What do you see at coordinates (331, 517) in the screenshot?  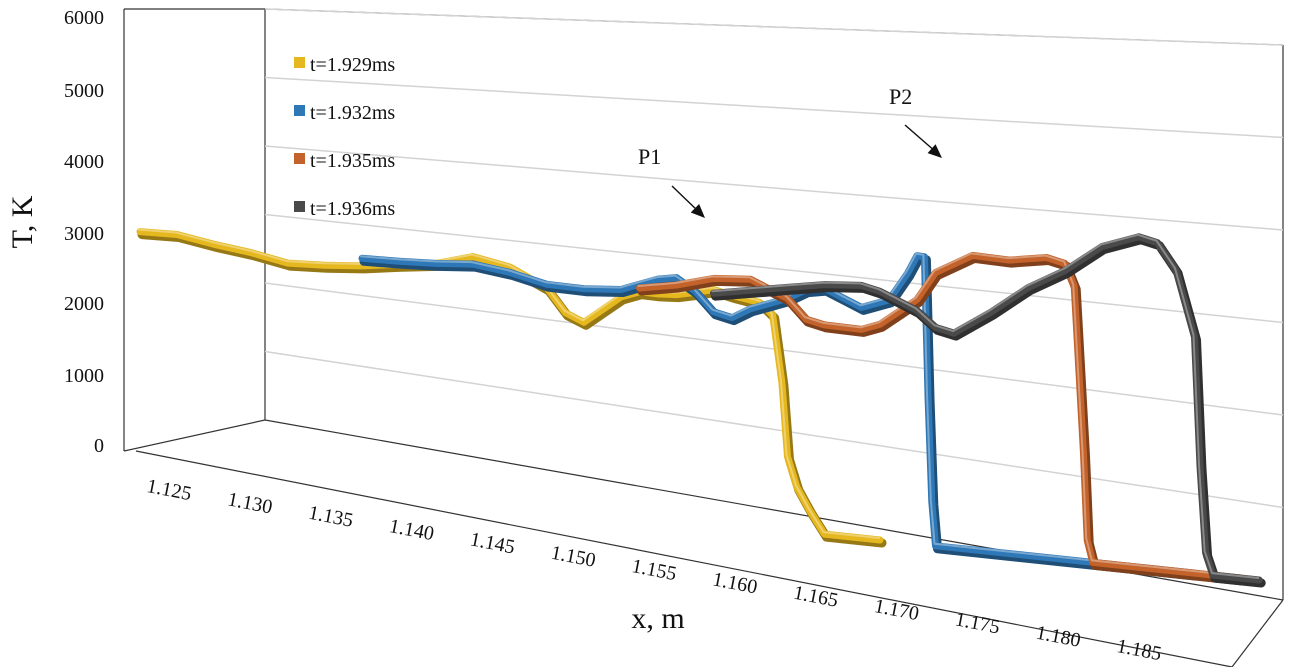 I see `x-tick-label: 1.135` at bounding box center [331, 517].